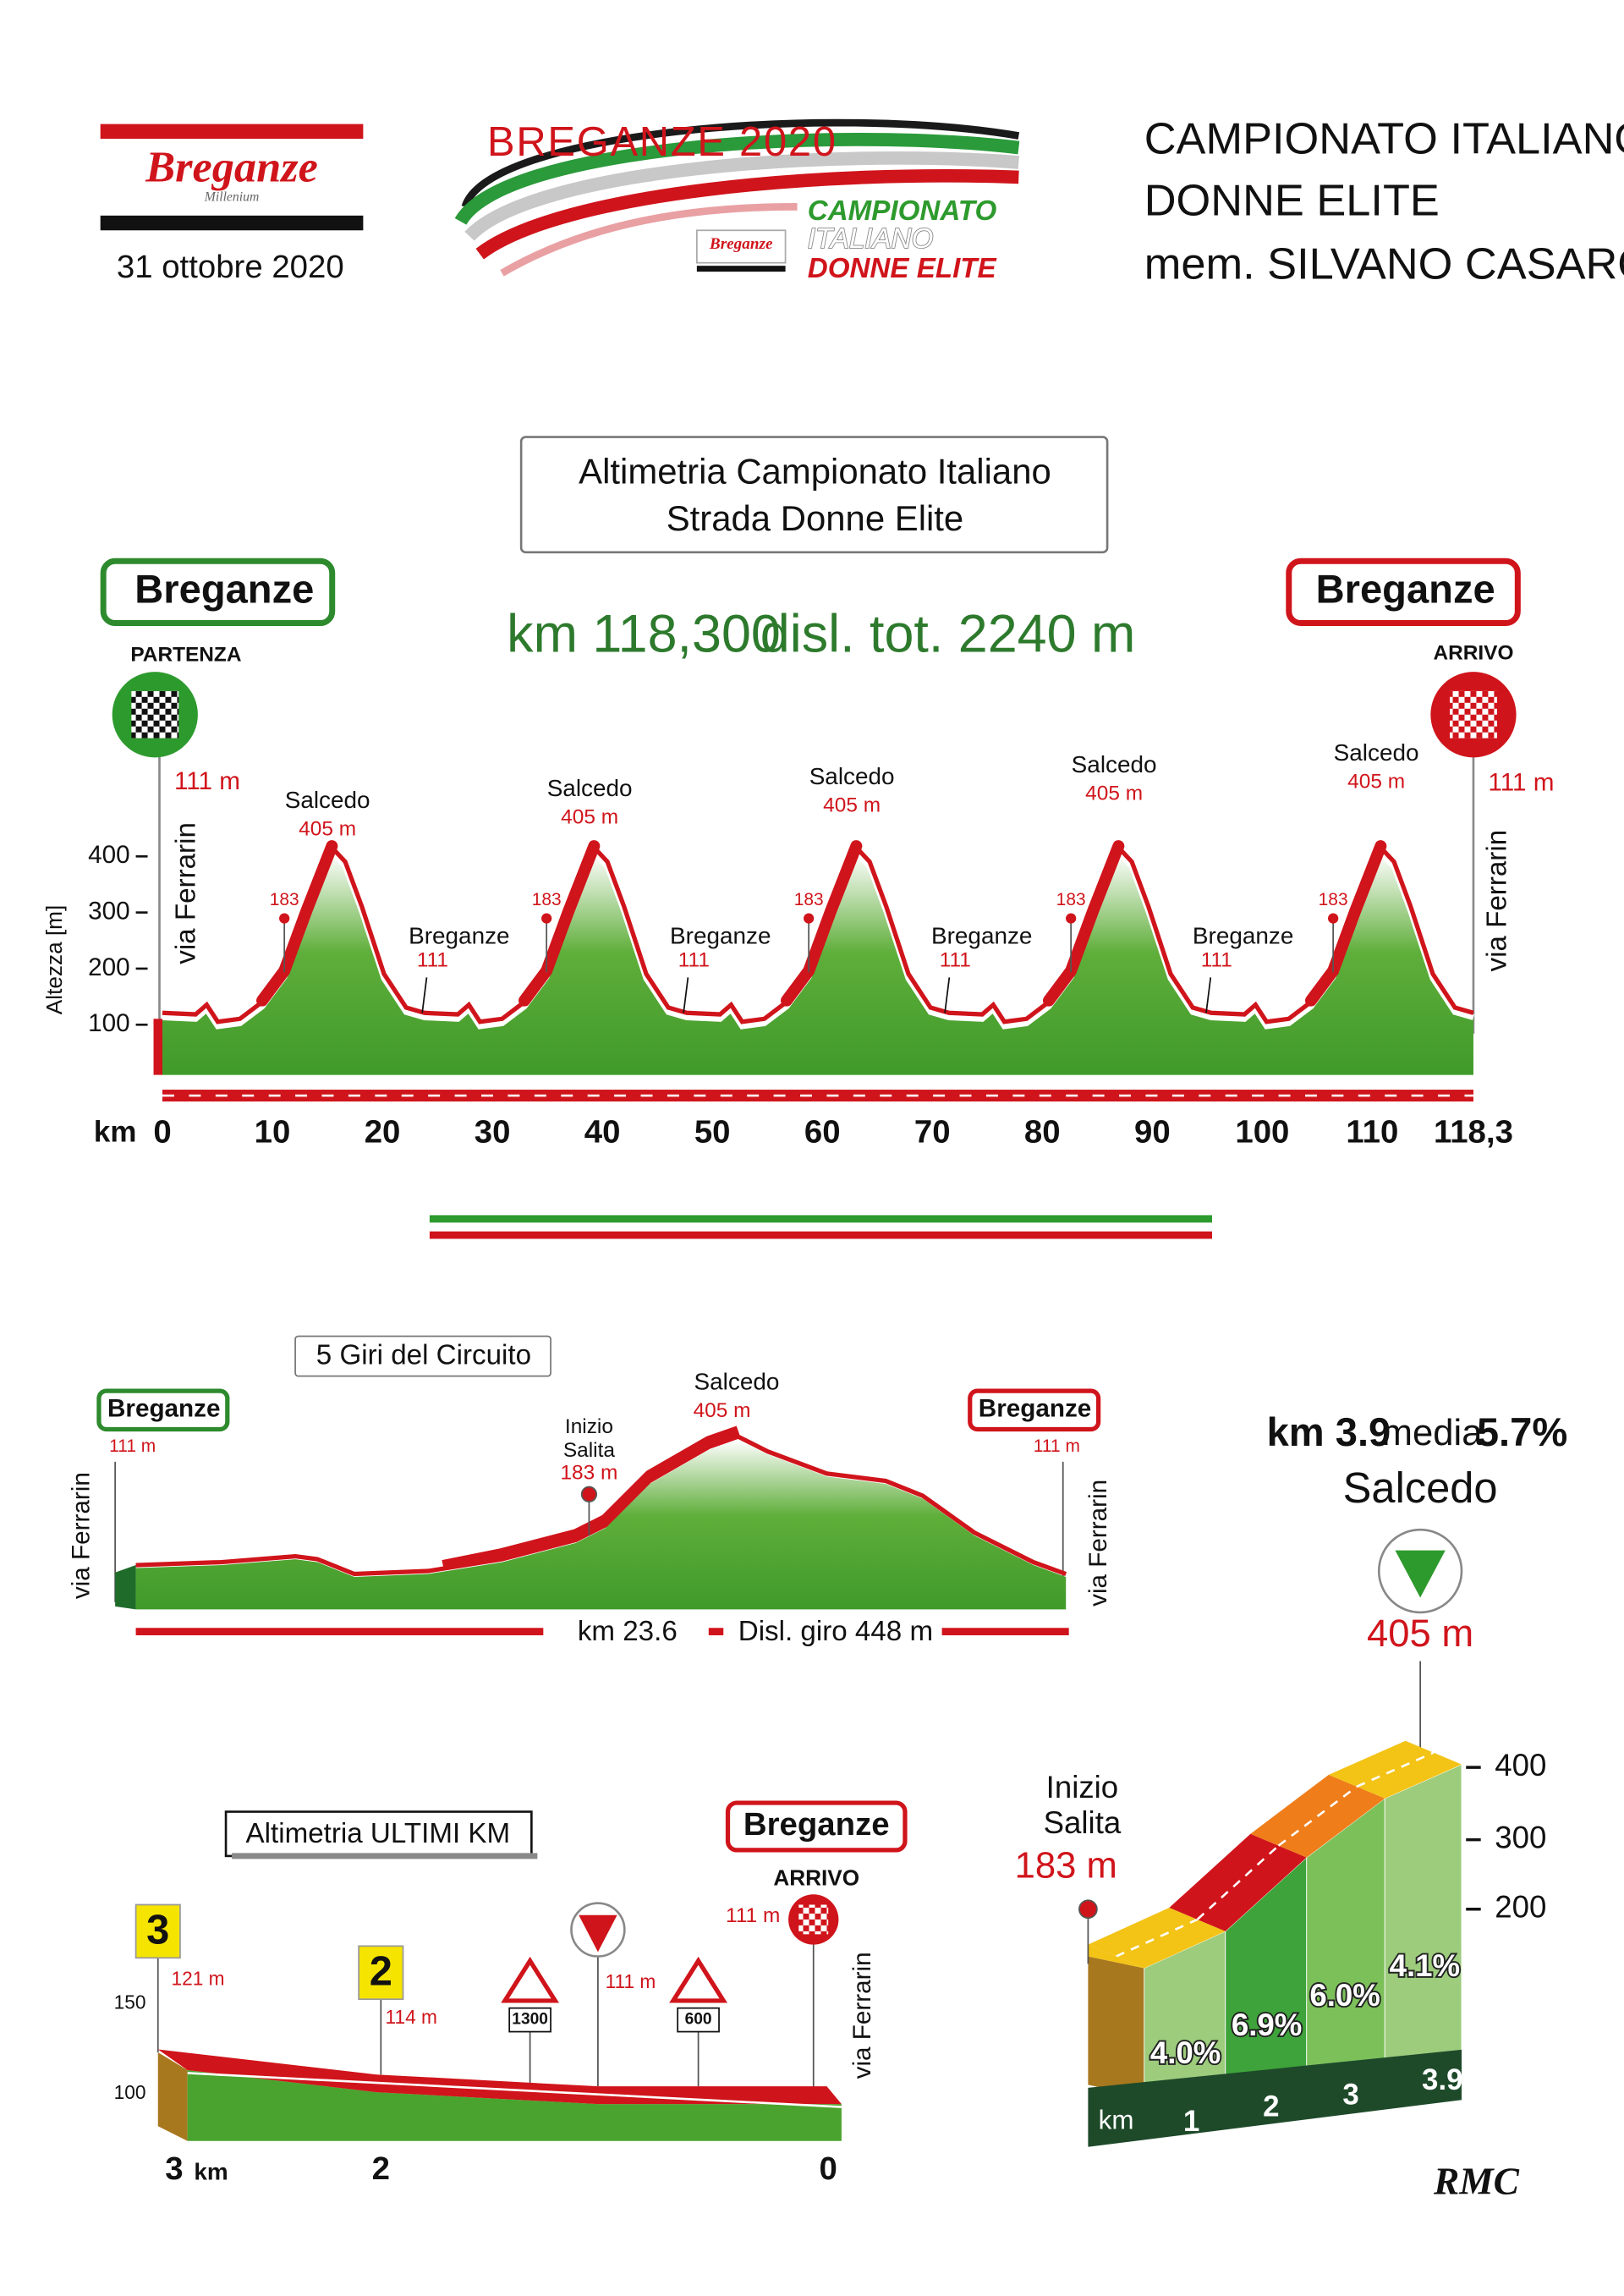  Describe the element at coordinates (603, 1132) in the screenshot. I see `x-tick-label: 40` at that location.